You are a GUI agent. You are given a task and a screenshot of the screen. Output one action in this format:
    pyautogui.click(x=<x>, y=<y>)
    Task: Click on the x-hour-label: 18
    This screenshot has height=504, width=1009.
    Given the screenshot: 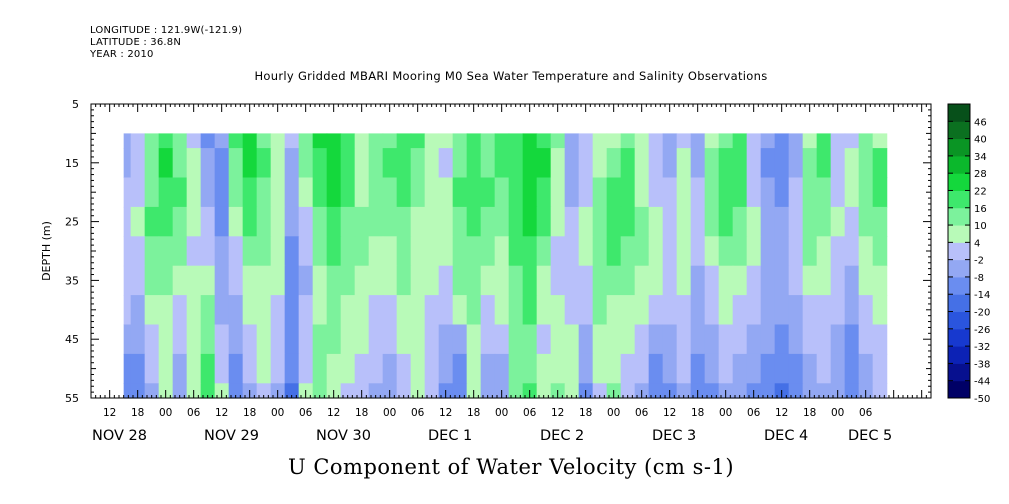 What is the action you would take?
    pyautogui.click(x=137, y=413)
    